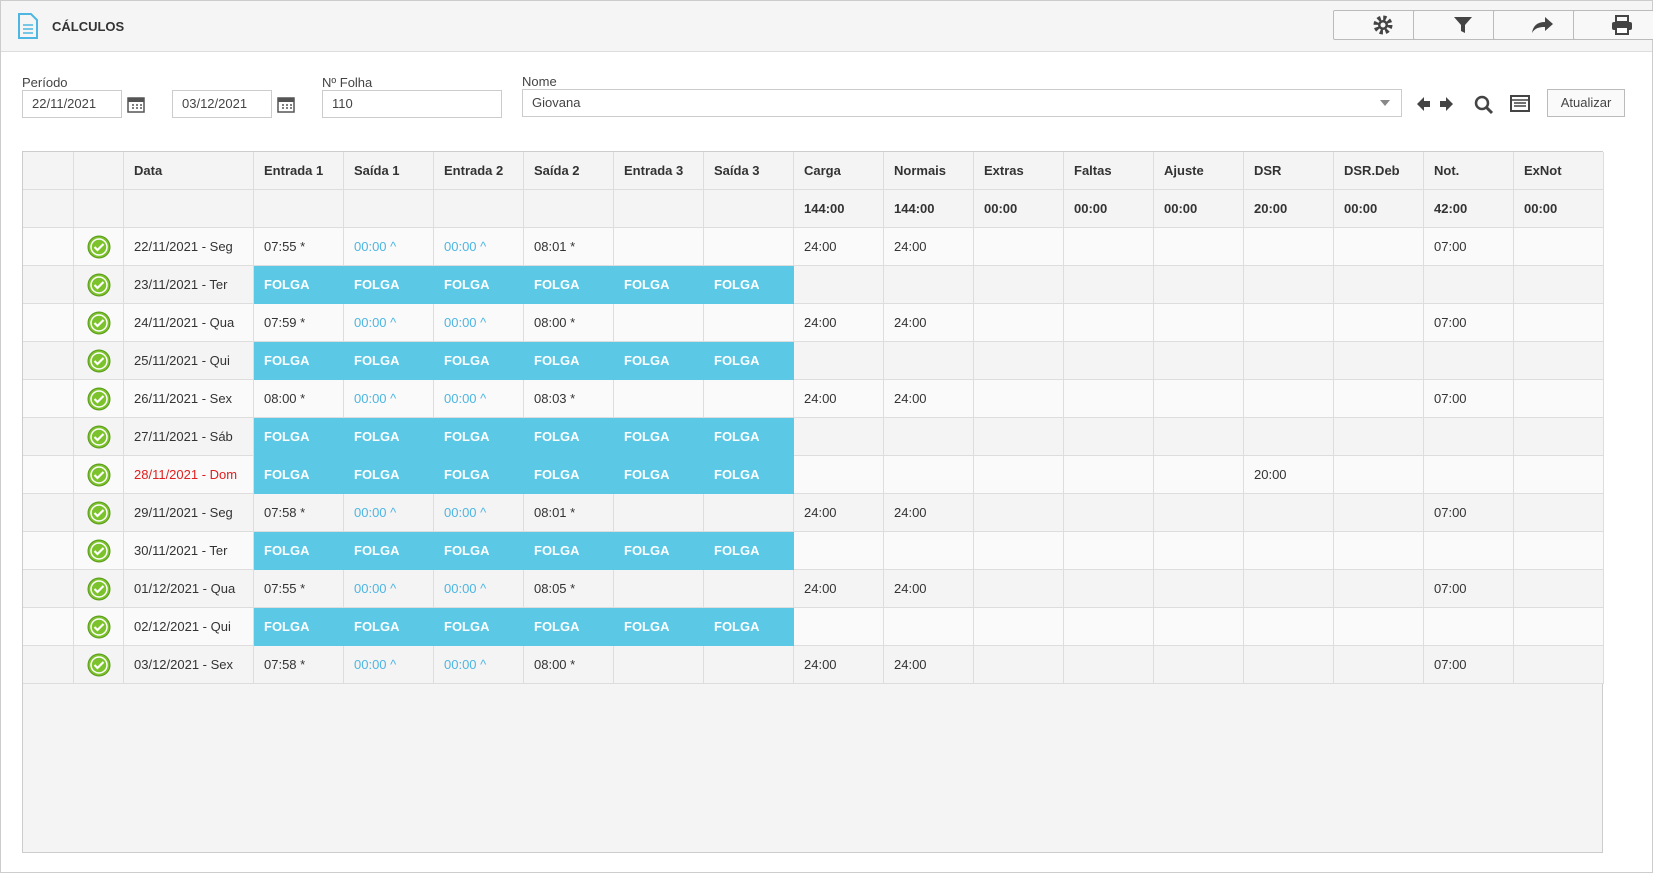  Describe the element at coordinates (189, 171) in the screenshot. I see `header-cell: Data` at that location.